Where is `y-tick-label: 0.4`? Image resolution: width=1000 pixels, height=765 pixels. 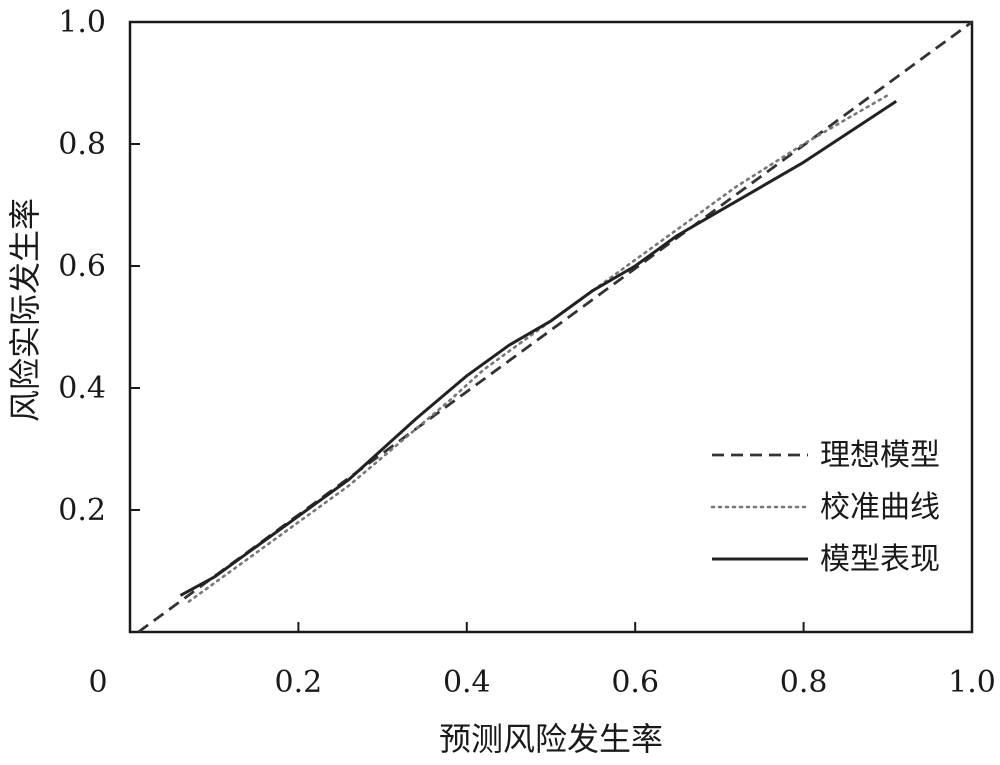 y-tick-label: 0.4 is located at coordinates (82, 388).